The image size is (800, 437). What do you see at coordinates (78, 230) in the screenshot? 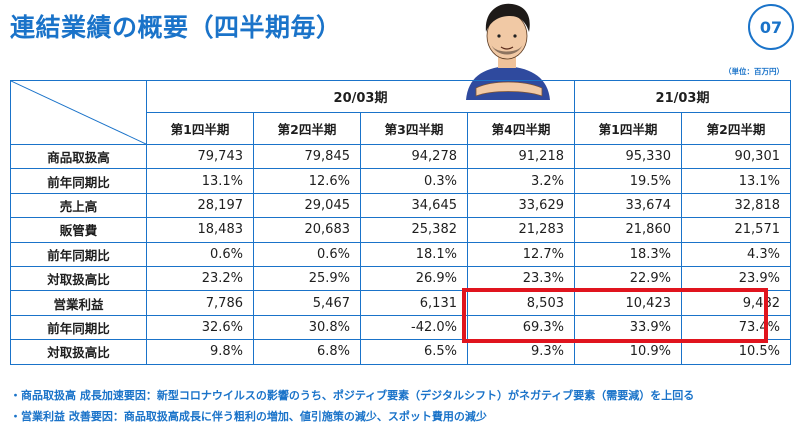
I see `row-label: 販管費` at bounding box center [78, 230].